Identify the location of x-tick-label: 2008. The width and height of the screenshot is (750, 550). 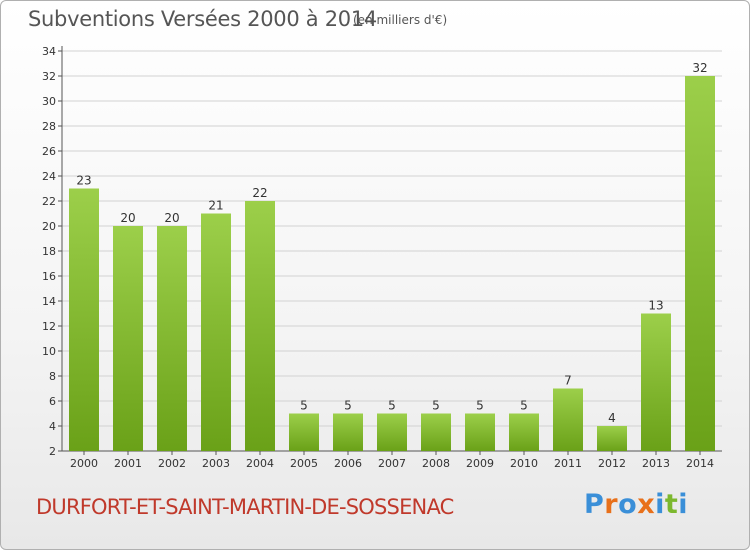
(436, 463).